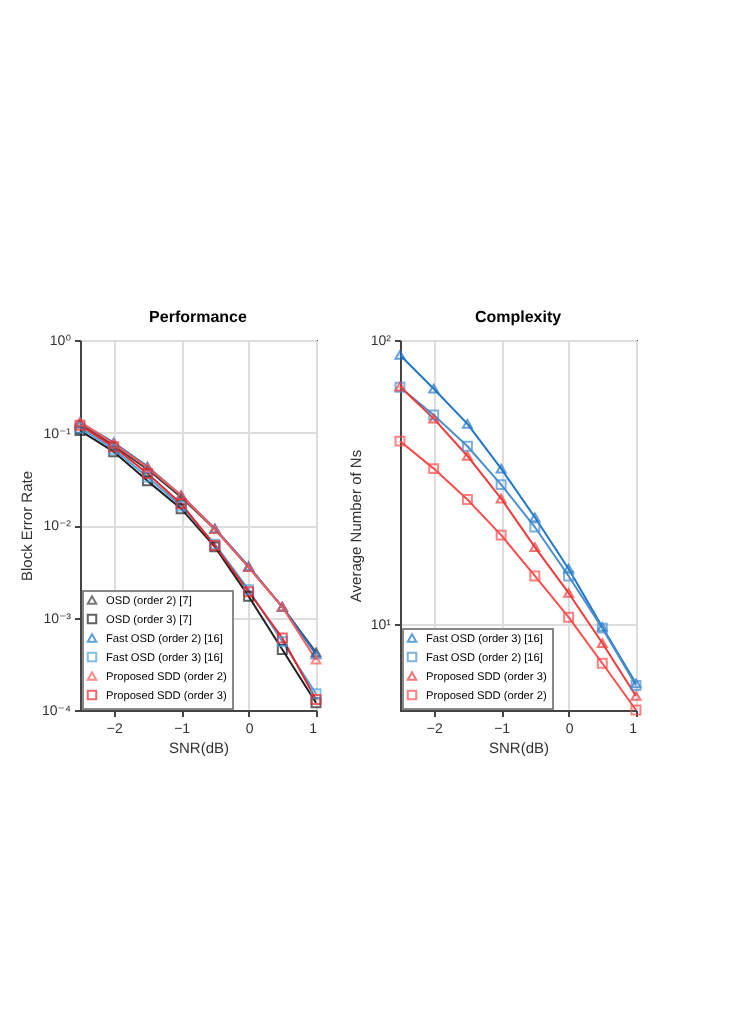 The width and height of the screenshot is (732, 1036). I want to click on chart-title: Complexity, so click(518, 317).